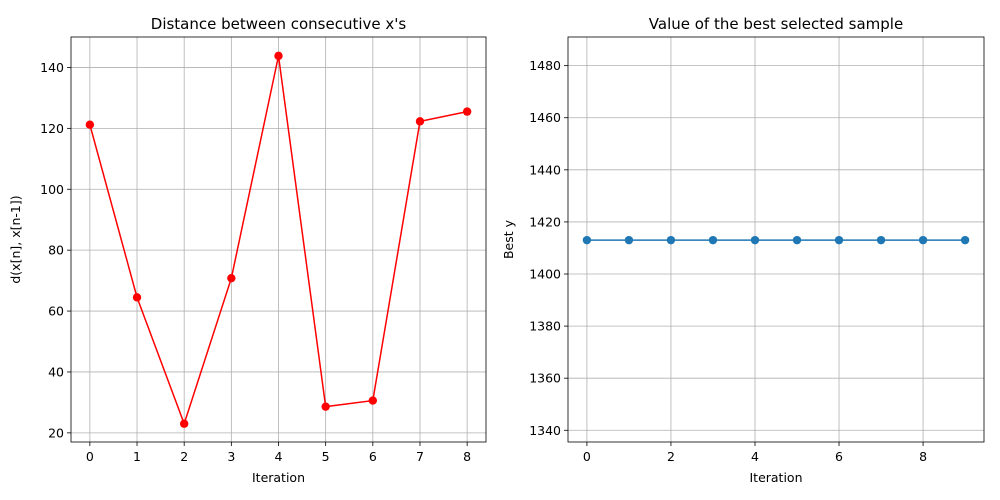 Image resolution: width=1000 pixels, height=500 pixels. I want to click on y-tick-label: 80, so click(56, 250).